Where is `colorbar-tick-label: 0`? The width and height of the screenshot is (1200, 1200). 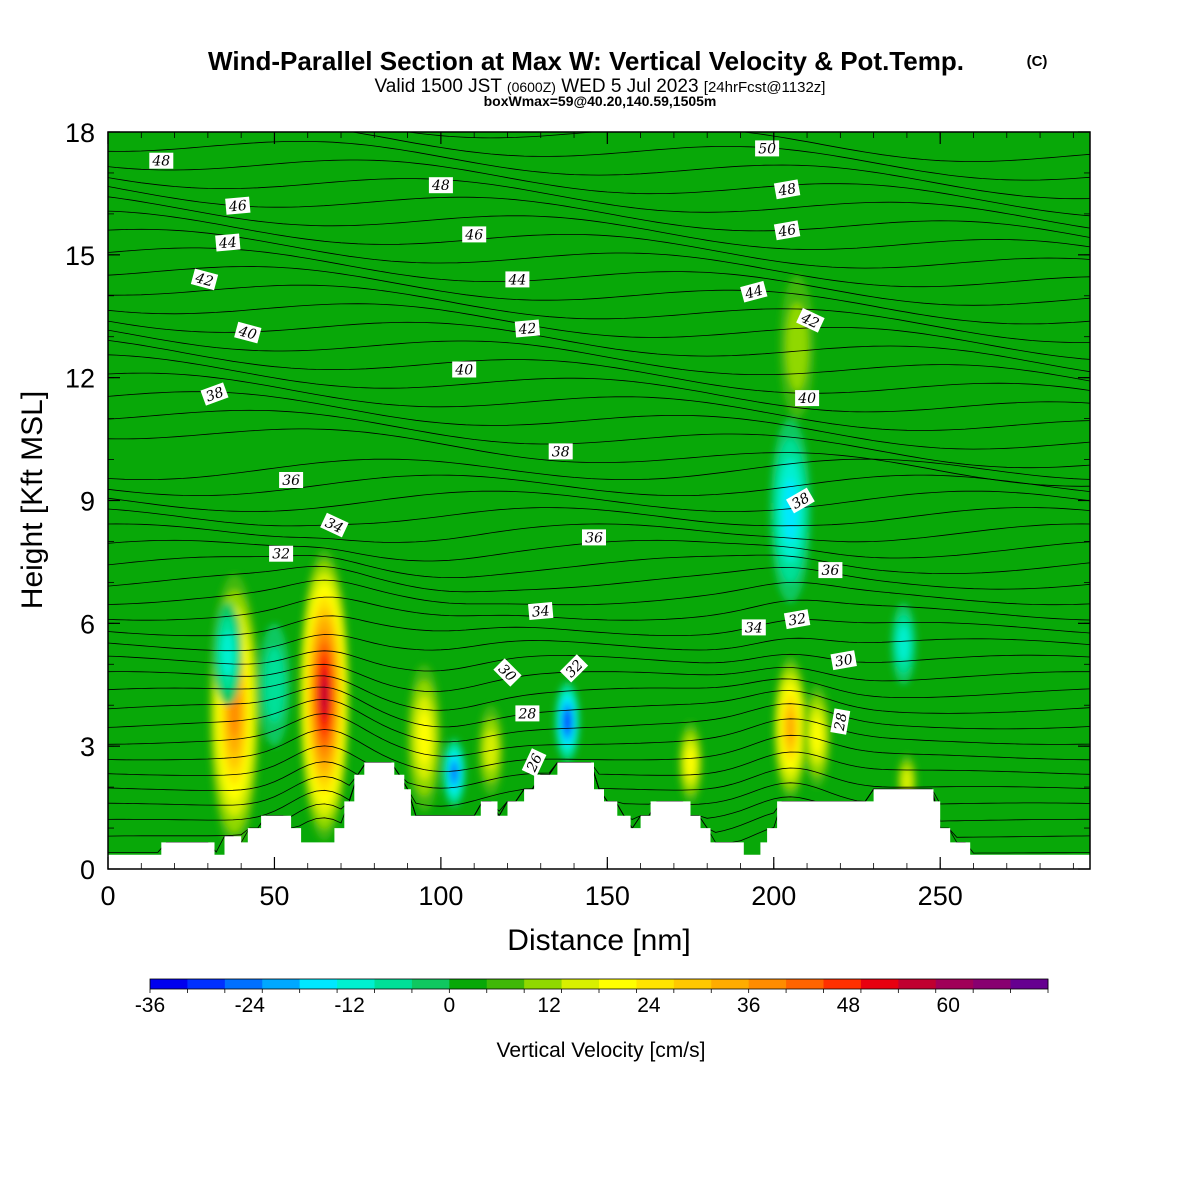
colorbar-tick-label: 0 is located at coordinates (449, 1005).